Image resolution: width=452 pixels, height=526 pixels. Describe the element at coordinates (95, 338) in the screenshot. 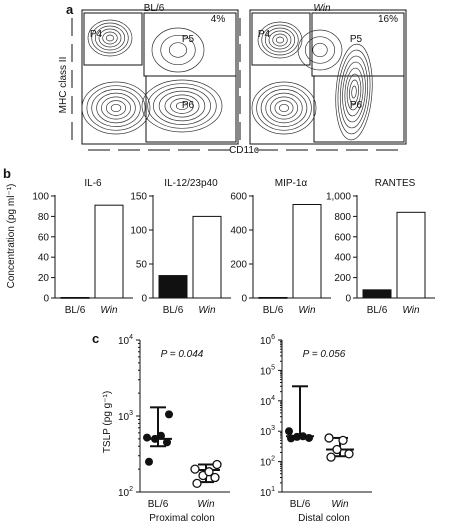

I see `panel-c-letter: c` at that location.